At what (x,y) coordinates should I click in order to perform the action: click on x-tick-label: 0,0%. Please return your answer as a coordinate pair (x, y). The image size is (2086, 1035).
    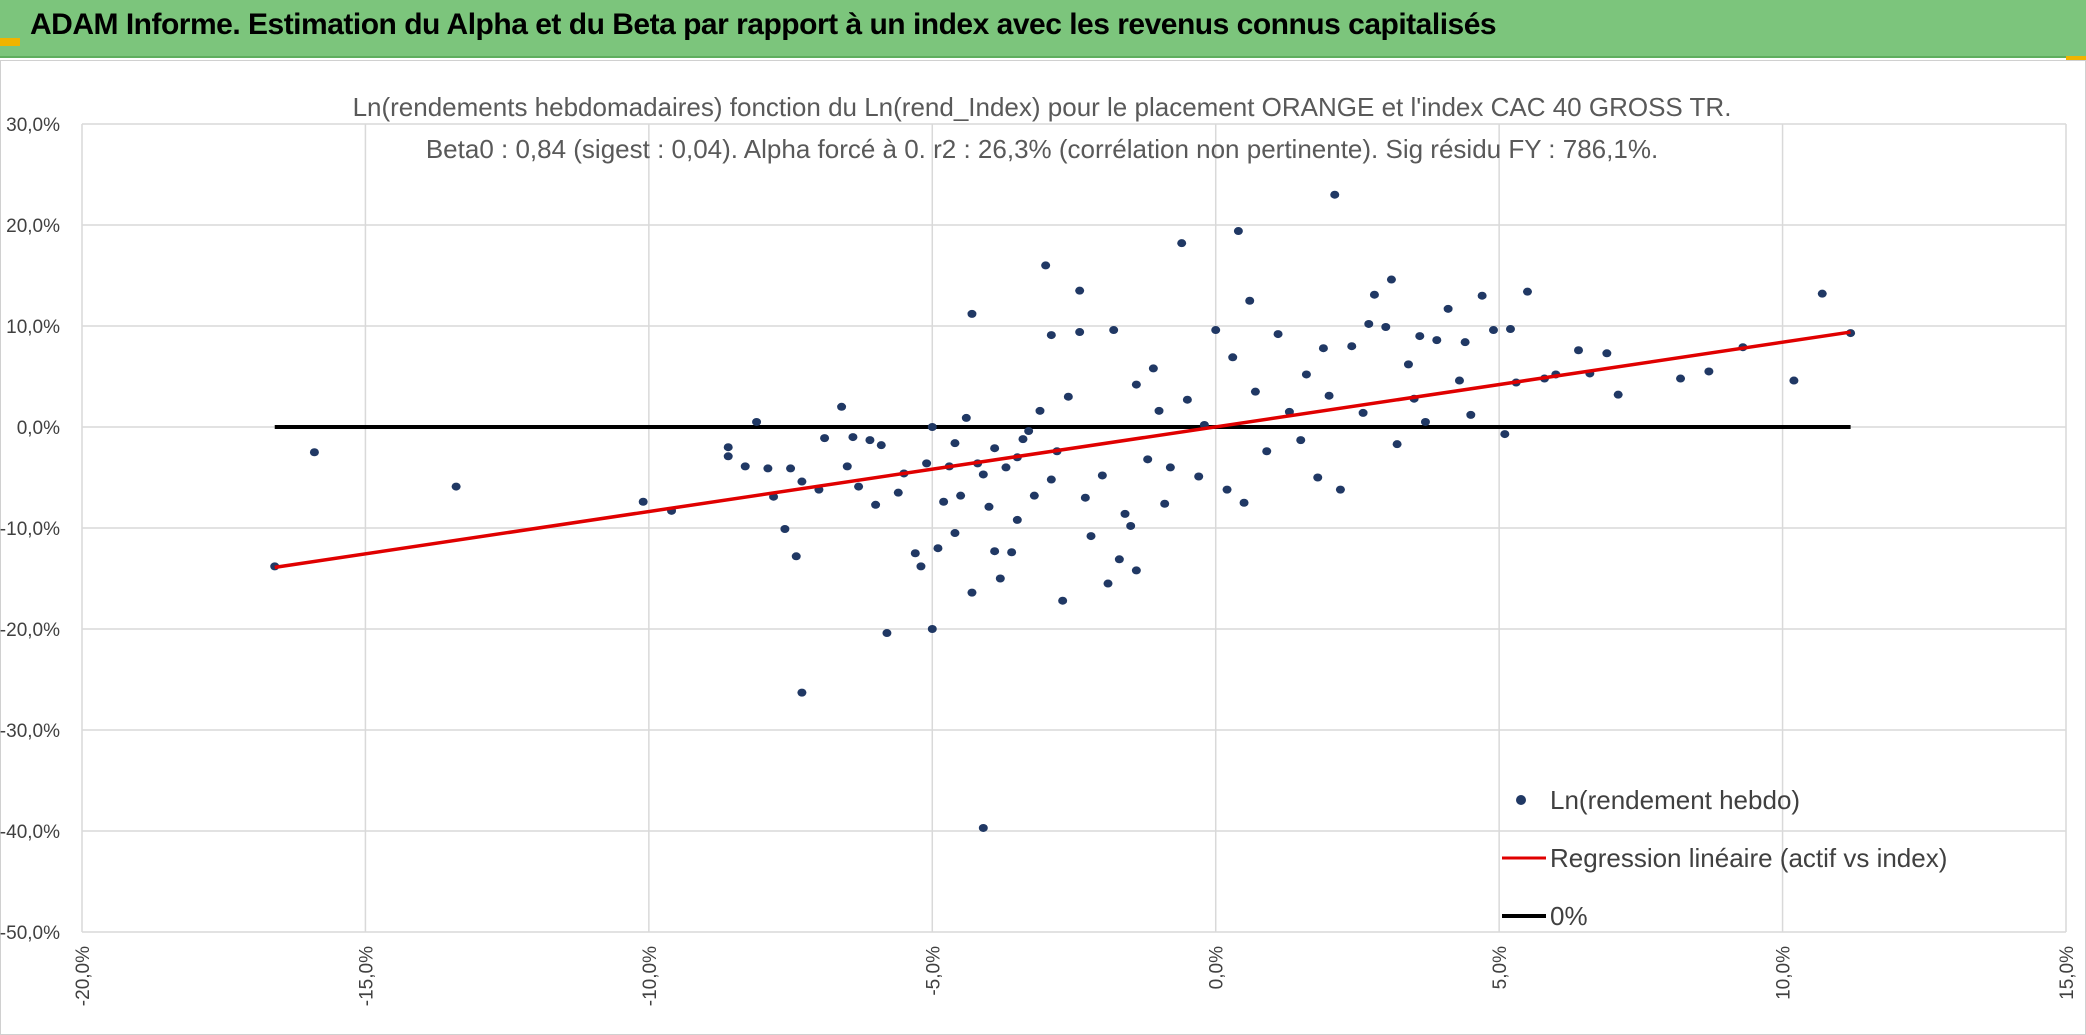
    Looking at the image, I should click on (1217, 967).